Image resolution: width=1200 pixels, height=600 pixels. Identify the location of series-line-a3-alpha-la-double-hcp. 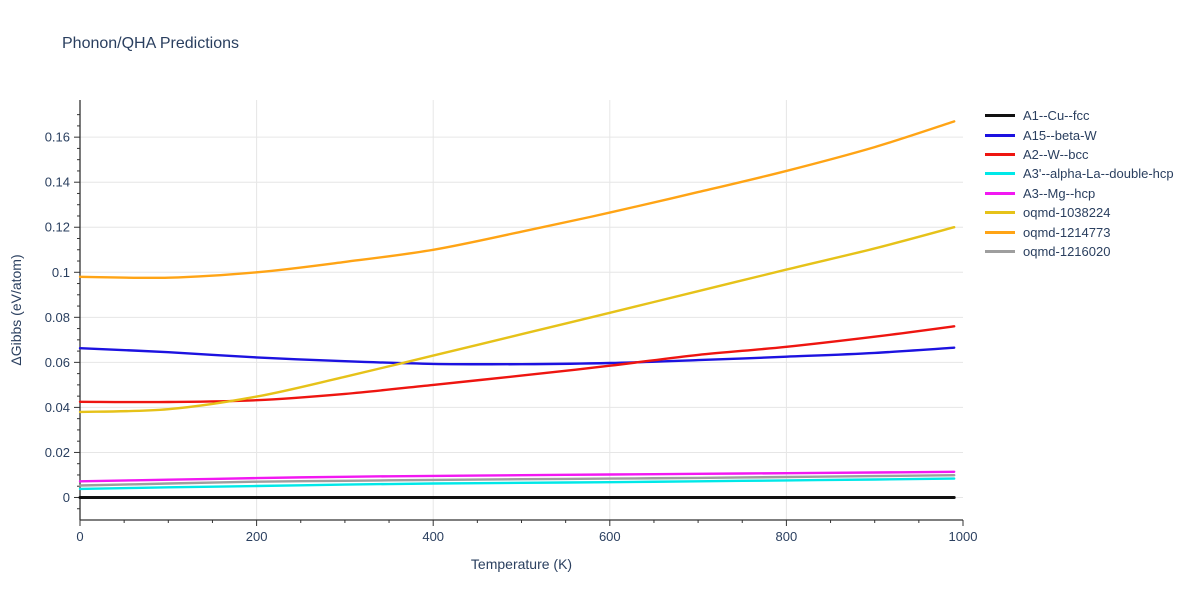
(517, 484).